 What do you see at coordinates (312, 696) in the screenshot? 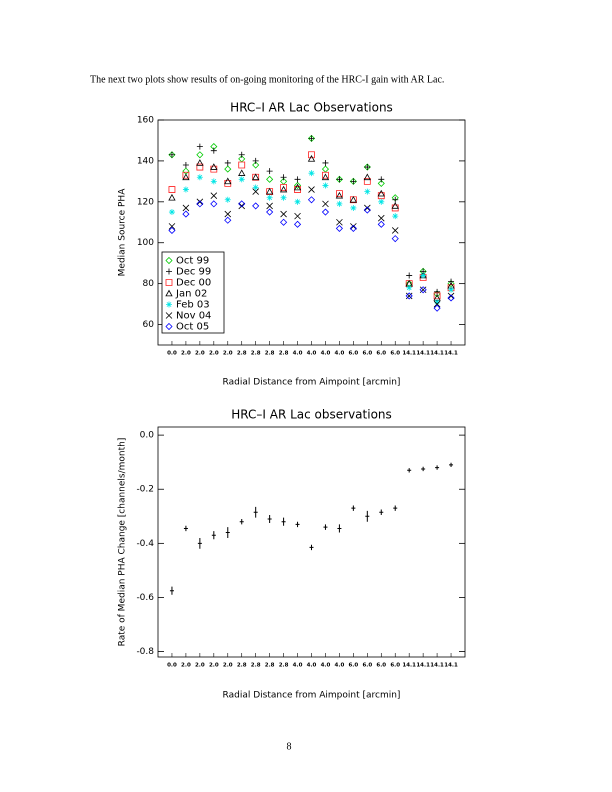
I see `x-axis-label: Radial Distance from Aimpoint [arcmin]` at bounding box center [312, 696].